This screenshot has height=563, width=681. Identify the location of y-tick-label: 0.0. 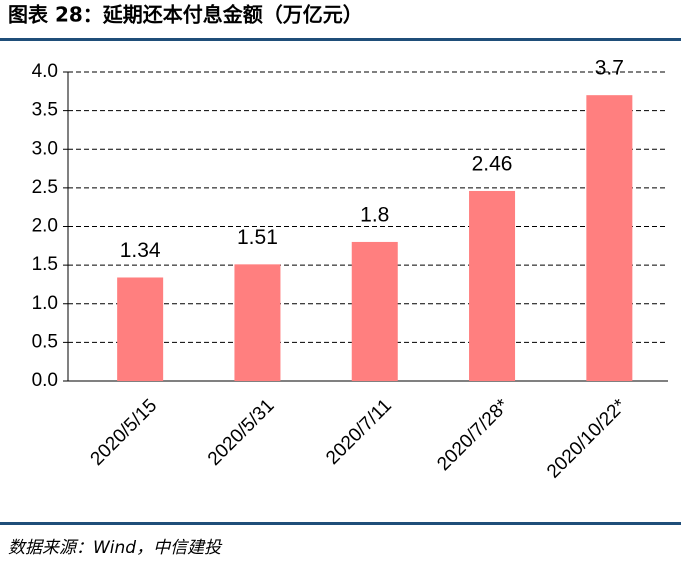
(45, 380).